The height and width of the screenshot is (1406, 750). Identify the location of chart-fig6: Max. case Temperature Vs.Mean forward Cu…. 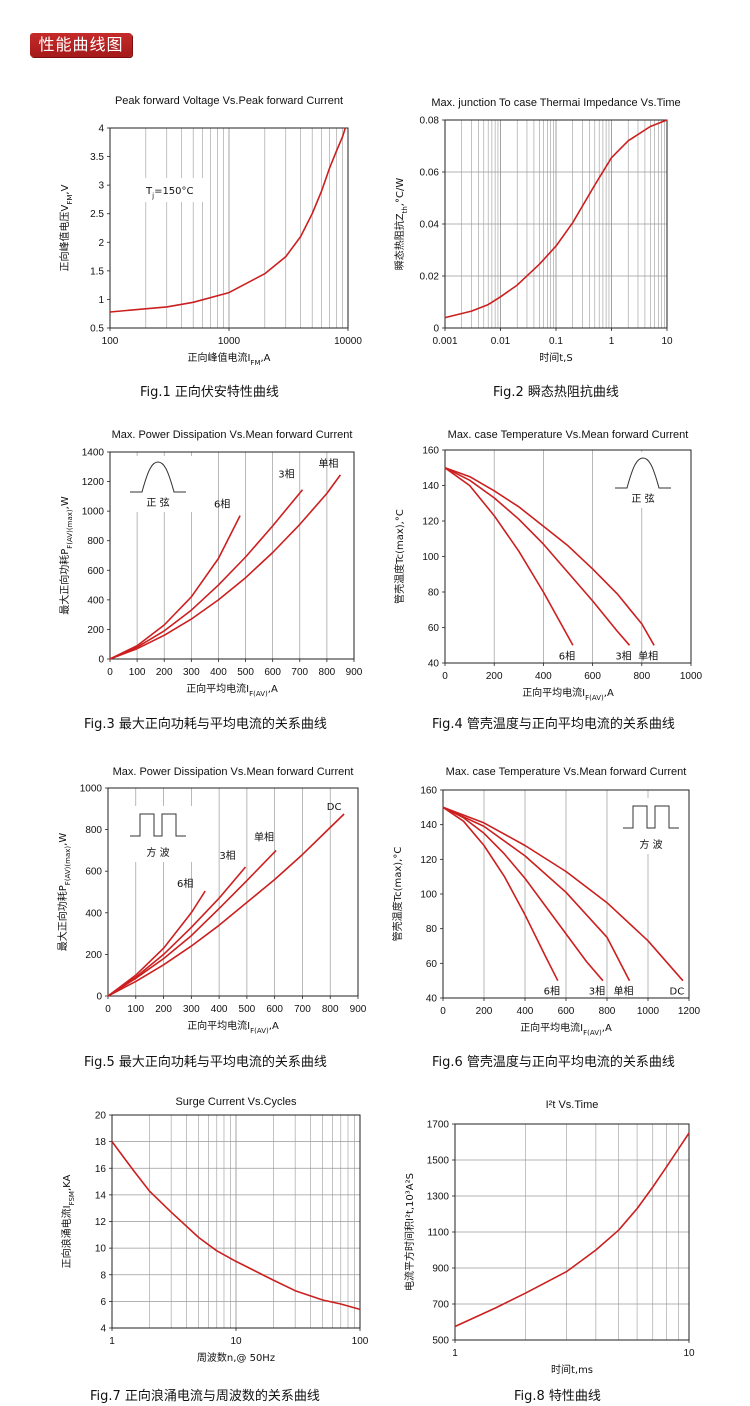
(562, 916).